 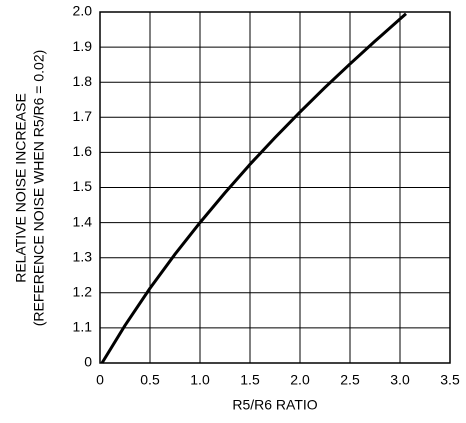 I want to click on y-tick-label: 1.9, so click(x=83, y=46).